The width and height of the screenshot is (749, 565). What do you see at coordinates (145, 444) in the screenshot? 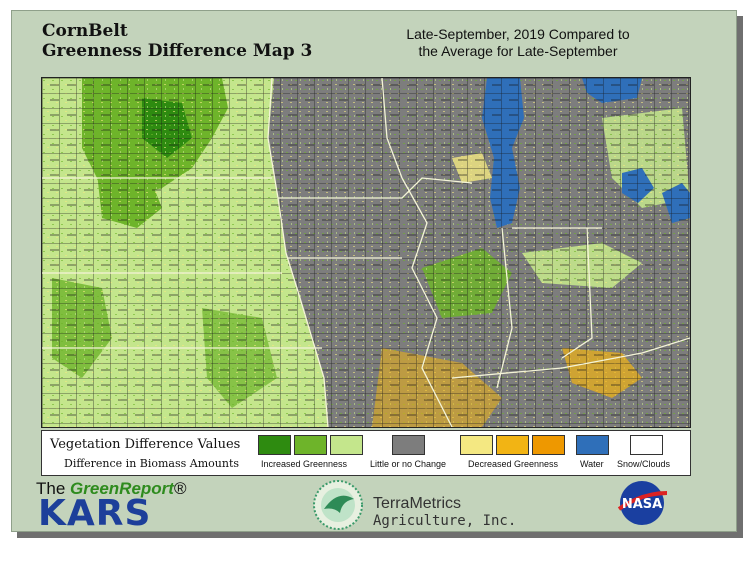
I see `legend-title: Vegetation Difference Values` at bounding box center [145, 444].